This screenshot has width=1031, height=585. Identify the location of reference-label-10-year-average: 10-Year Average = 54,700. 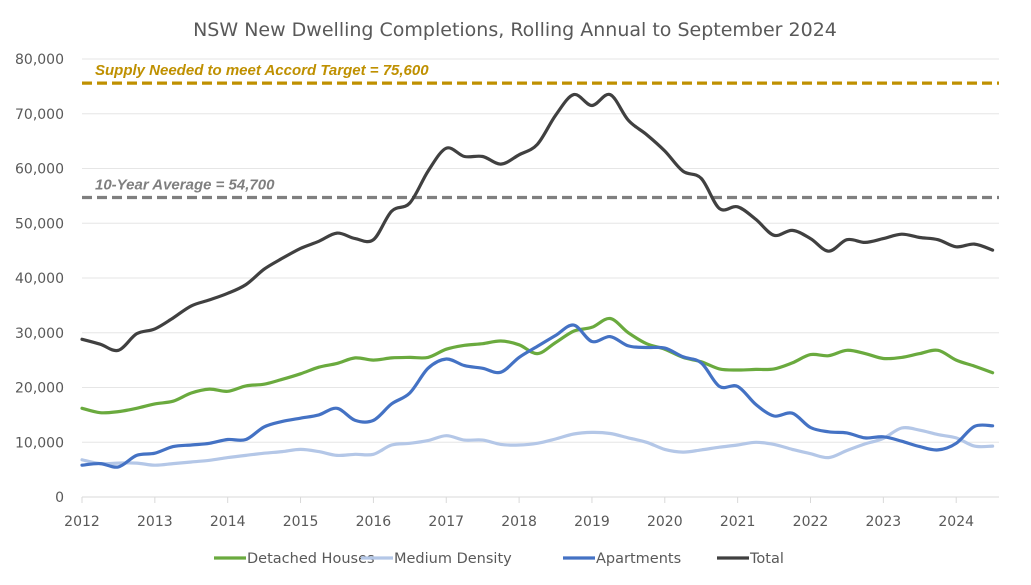
(185, 185).